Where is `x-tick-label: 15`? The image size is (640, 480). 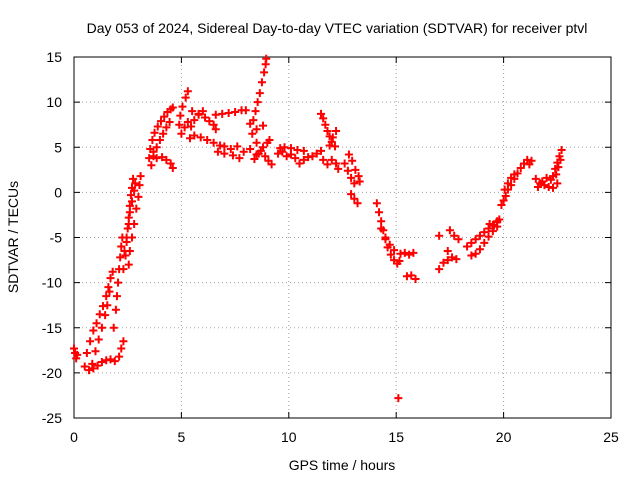 x-tick-label: 15 is located at coordinates (396, 437).